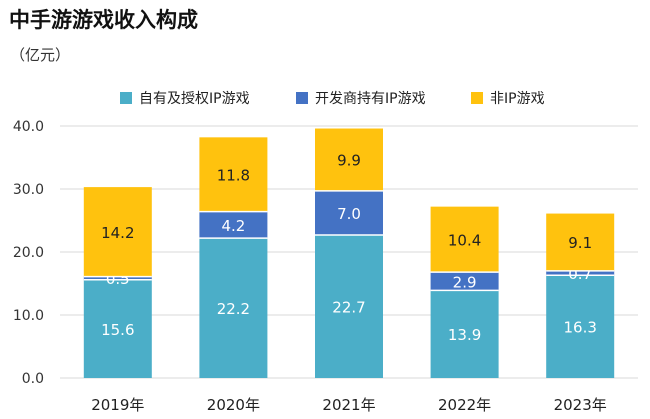 The height and width of the screenshot is (419, 650). I want to click on data-label: 16.3, so click(579, 328).